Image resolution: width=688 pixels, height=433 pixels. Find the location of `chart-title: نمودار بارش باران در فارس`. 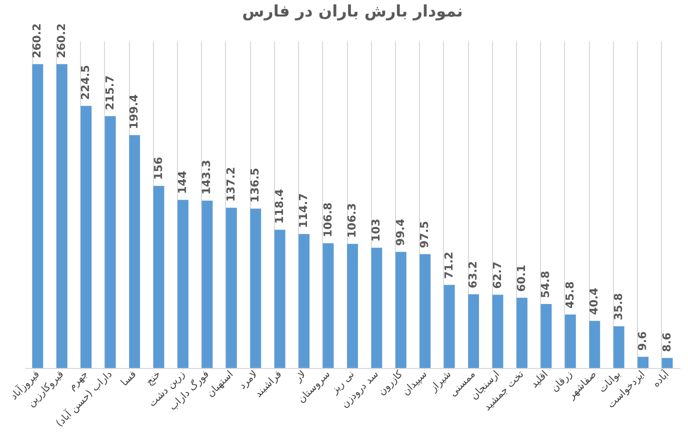

chart-title: نمودار بارش باران در فارس is located at coordinates (352, 10).